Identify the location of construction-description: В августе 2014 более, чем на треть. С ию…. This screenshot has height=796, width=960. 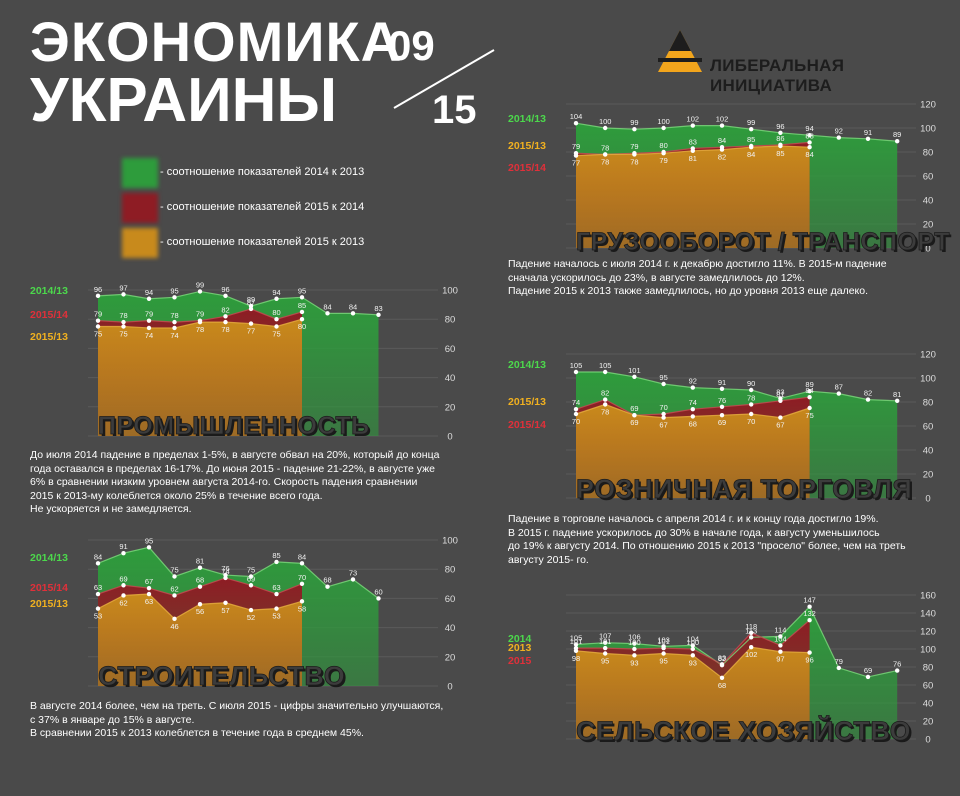
(236, 720).